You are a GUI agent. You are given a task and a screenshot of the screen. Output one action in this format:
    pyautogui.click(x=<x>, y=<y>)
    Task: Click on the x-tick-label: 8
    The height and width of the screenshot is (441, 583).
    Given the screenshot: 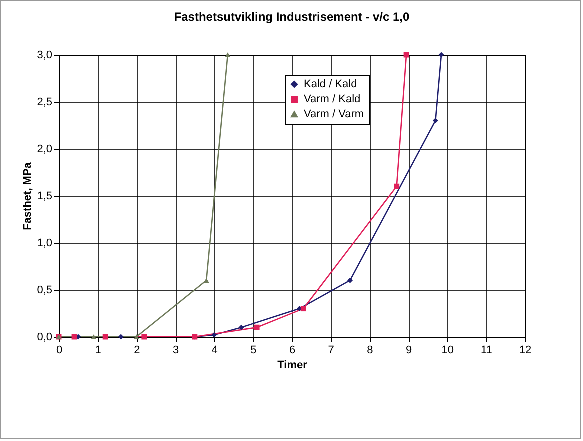 What is the action you would take?
    pyautogui.click(x=370, y=350)
    